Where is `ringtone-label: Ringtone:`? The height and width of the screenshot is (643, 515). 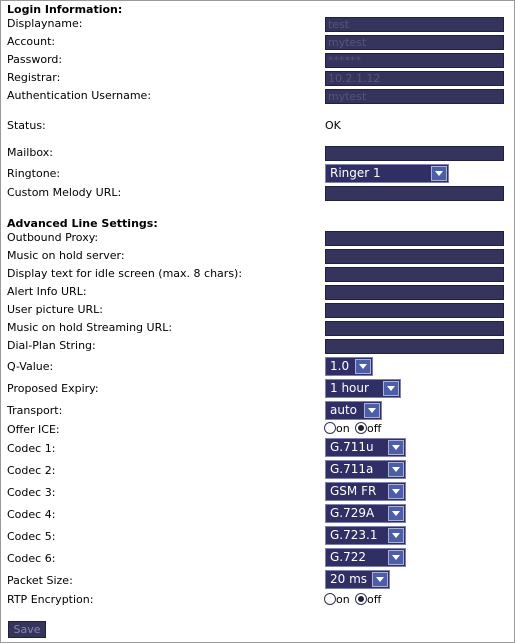 ringtone-label: Ringtone: is located at coordinates (34, 173).